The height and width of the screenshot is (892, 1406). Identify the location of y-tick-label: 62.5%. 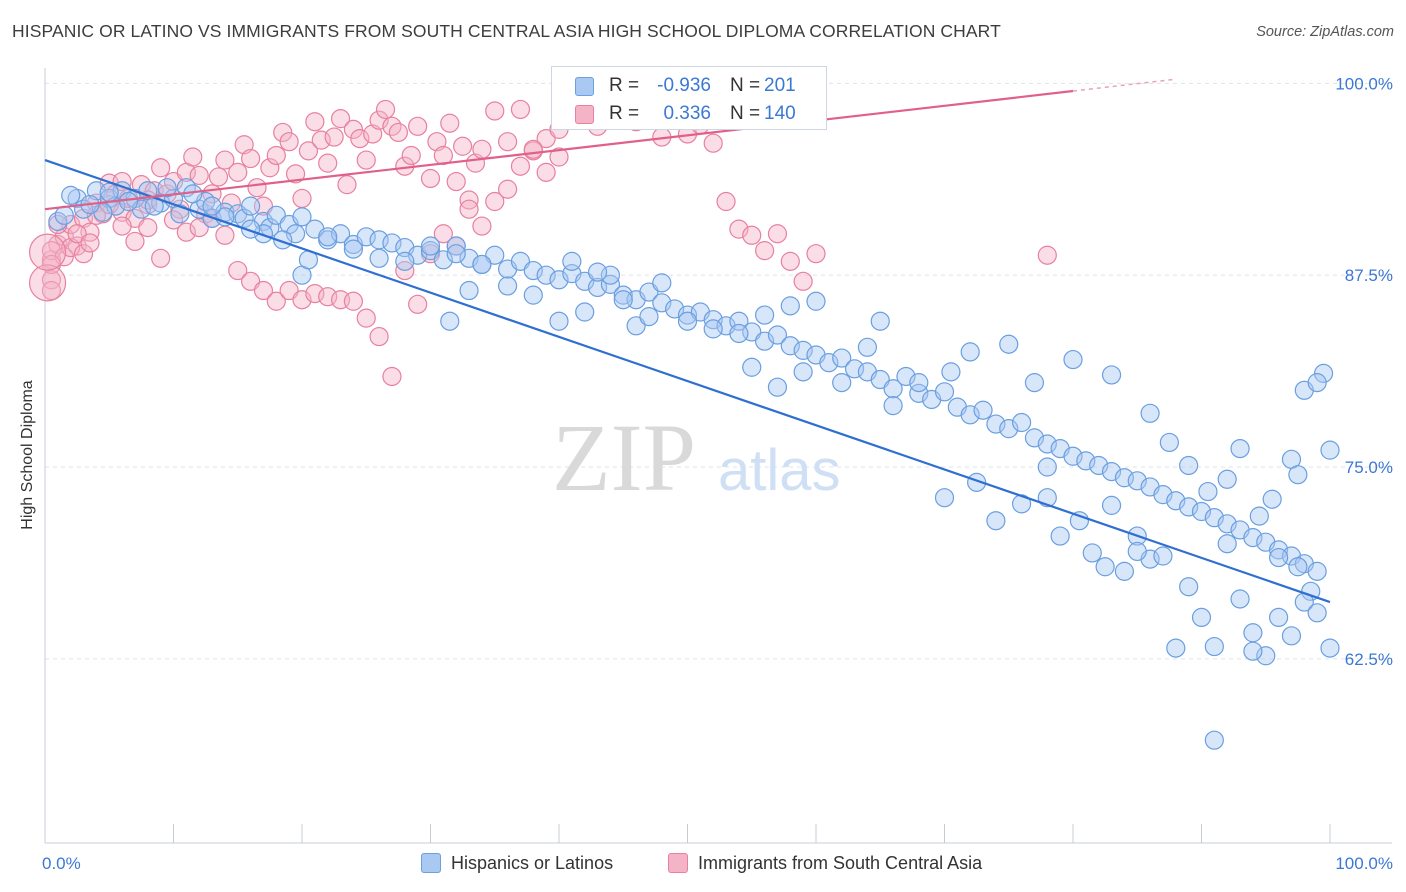
(1369, 659).